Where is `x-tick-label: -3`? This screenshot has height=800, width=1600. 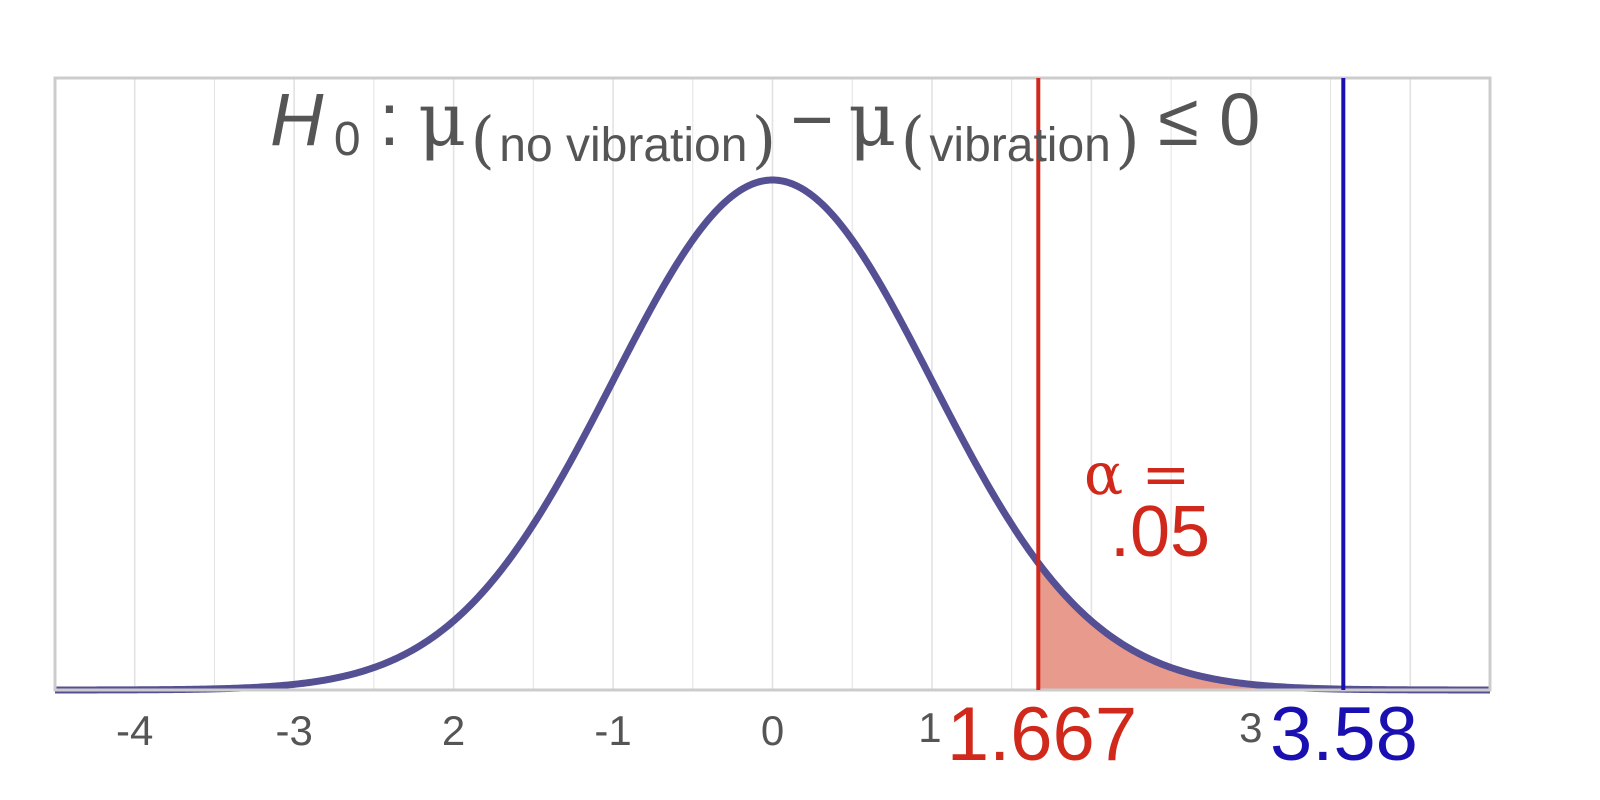
x-tick-label: -3 is located at coordinates (293, 730).